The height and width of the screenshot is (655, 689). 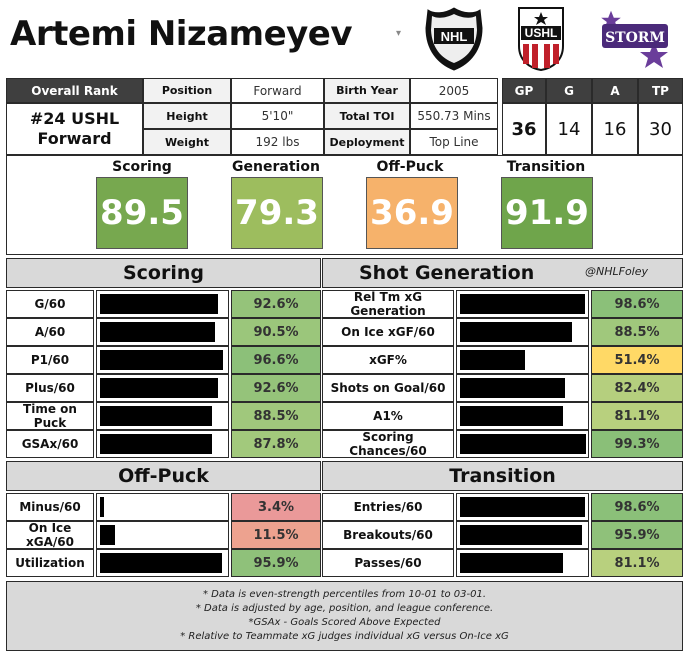 I want to click on score-label-transition: Transition, so click(x=546, y=167).